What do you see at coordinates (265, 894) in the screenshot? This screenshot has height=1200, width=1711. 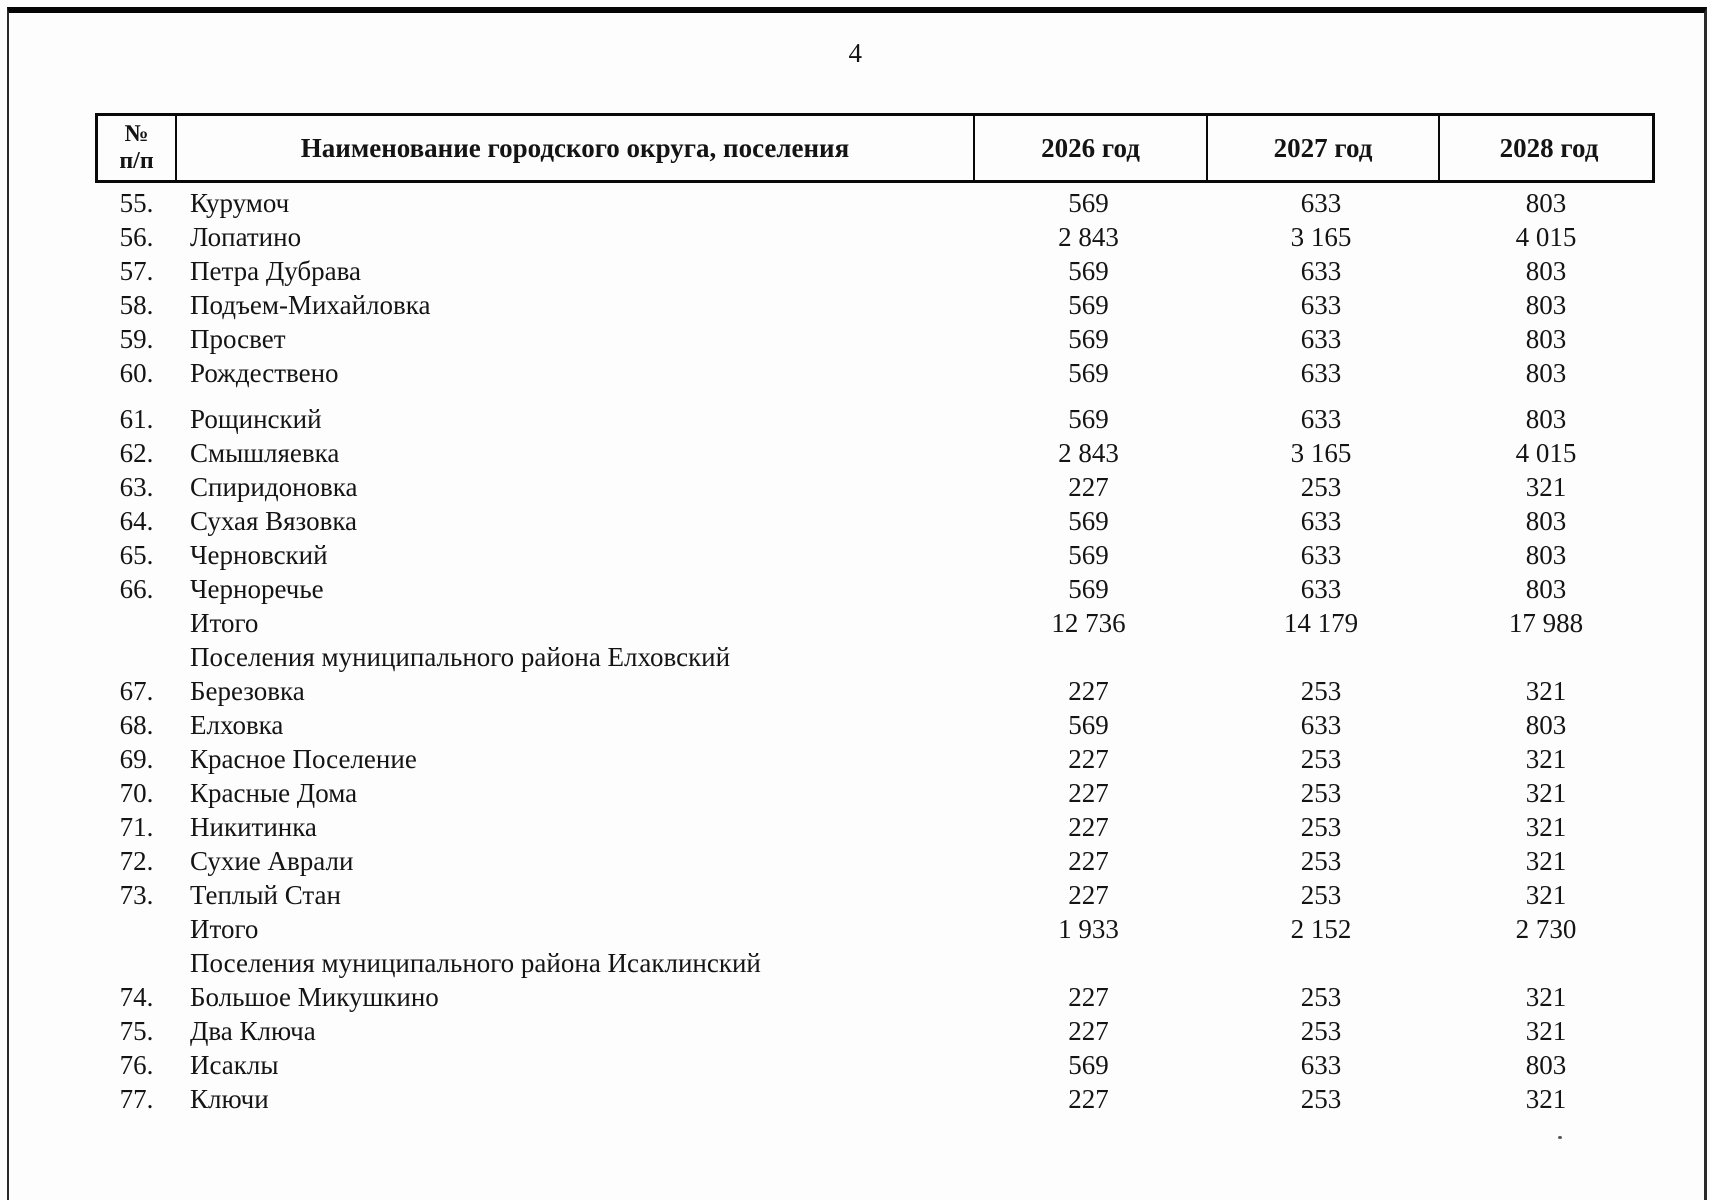 I see `settlement-name: Теплый Стан` at bounding box center [265, 894].